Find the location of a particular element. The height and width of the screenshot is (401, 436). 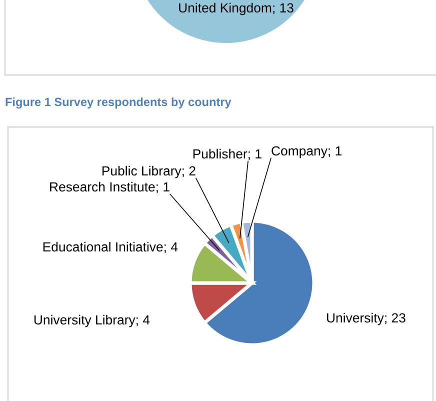

caption: Figure 1 Survey respondents by country is located at coordinates (119, 103).